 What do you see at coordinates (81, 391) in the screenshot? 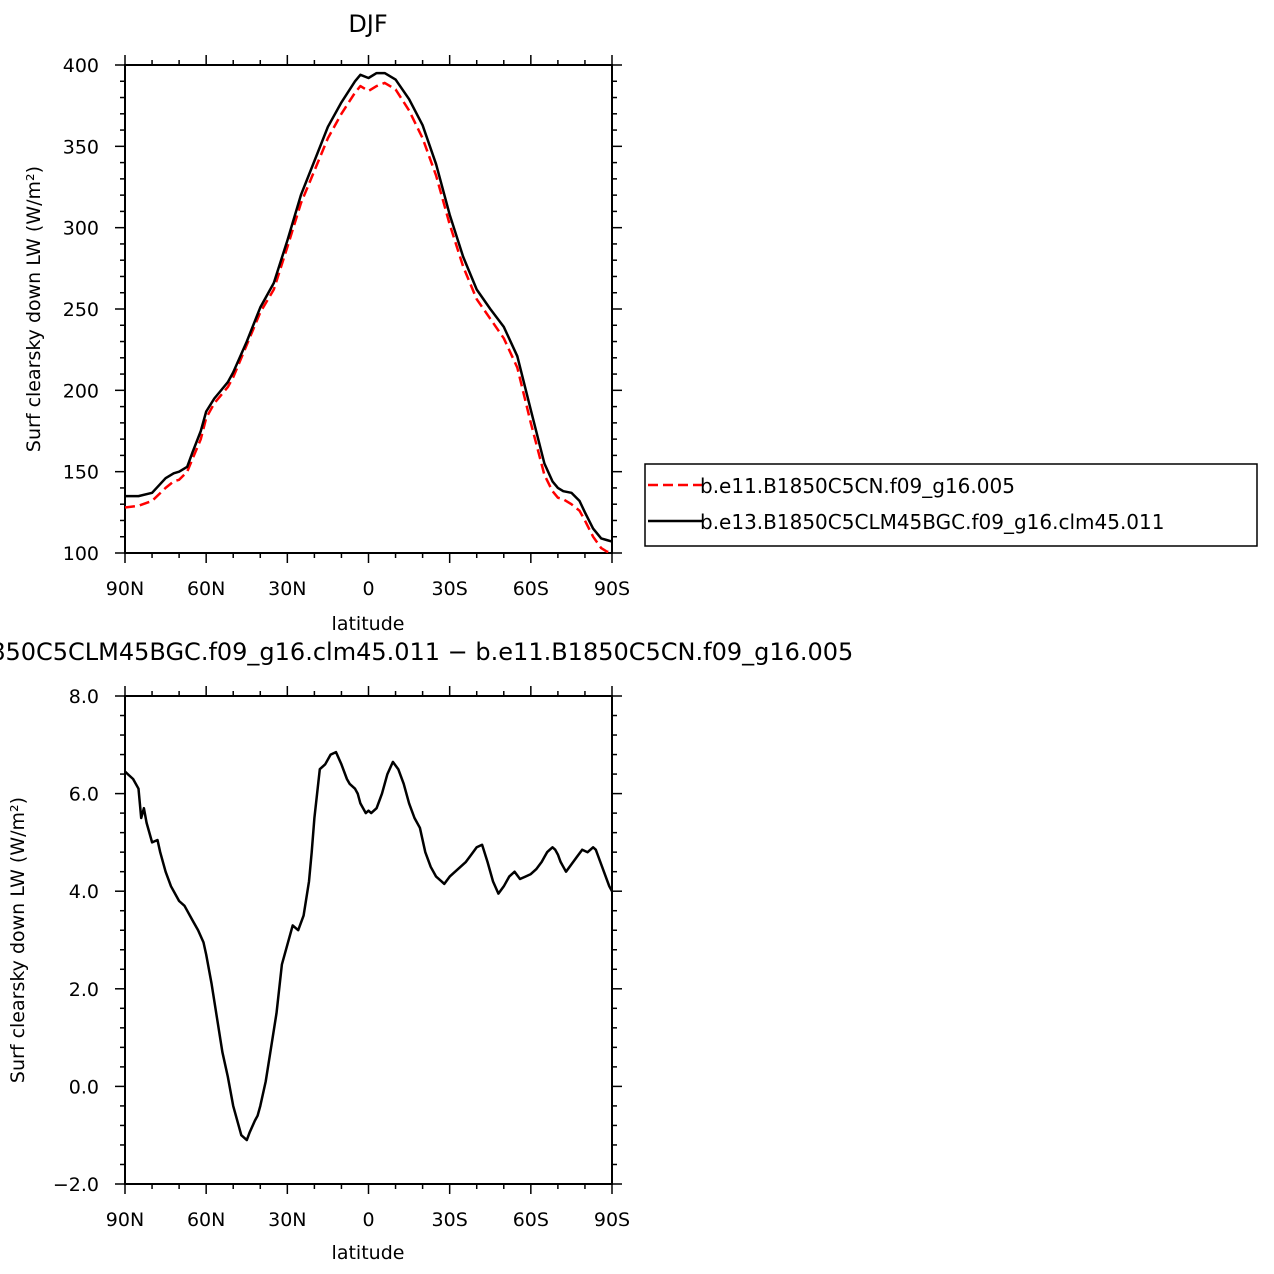
I see `y-tick-label: 200` at bounding box center [81, 391].